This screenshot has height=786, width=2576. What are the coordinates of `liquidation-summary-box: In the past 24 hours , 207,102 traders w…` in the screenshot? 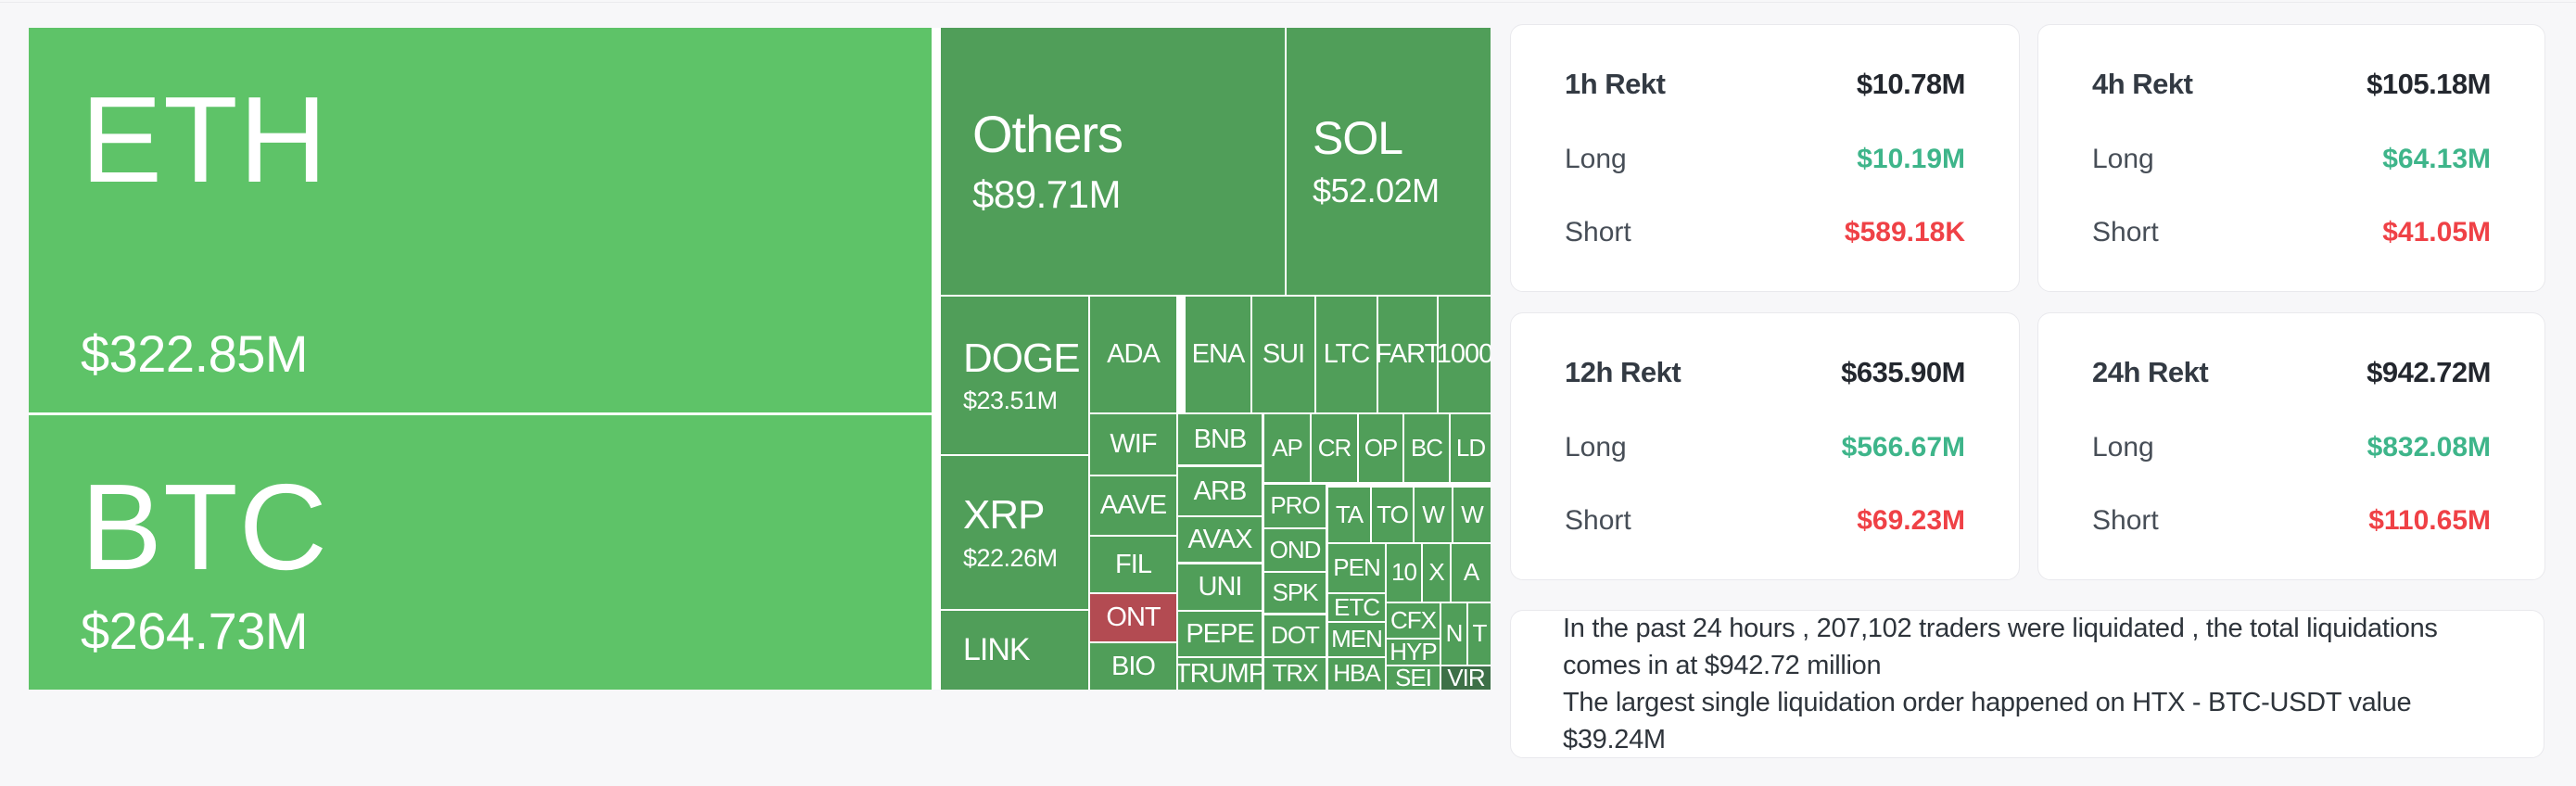 It's located at (2027, 684).